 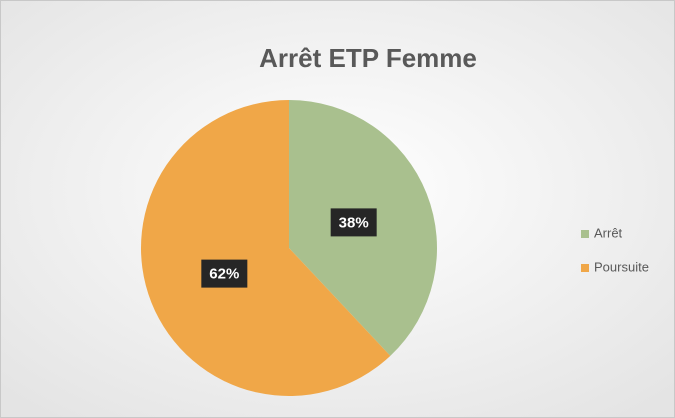 I want to click on data-label: 38%, so click(x=354, y=222).